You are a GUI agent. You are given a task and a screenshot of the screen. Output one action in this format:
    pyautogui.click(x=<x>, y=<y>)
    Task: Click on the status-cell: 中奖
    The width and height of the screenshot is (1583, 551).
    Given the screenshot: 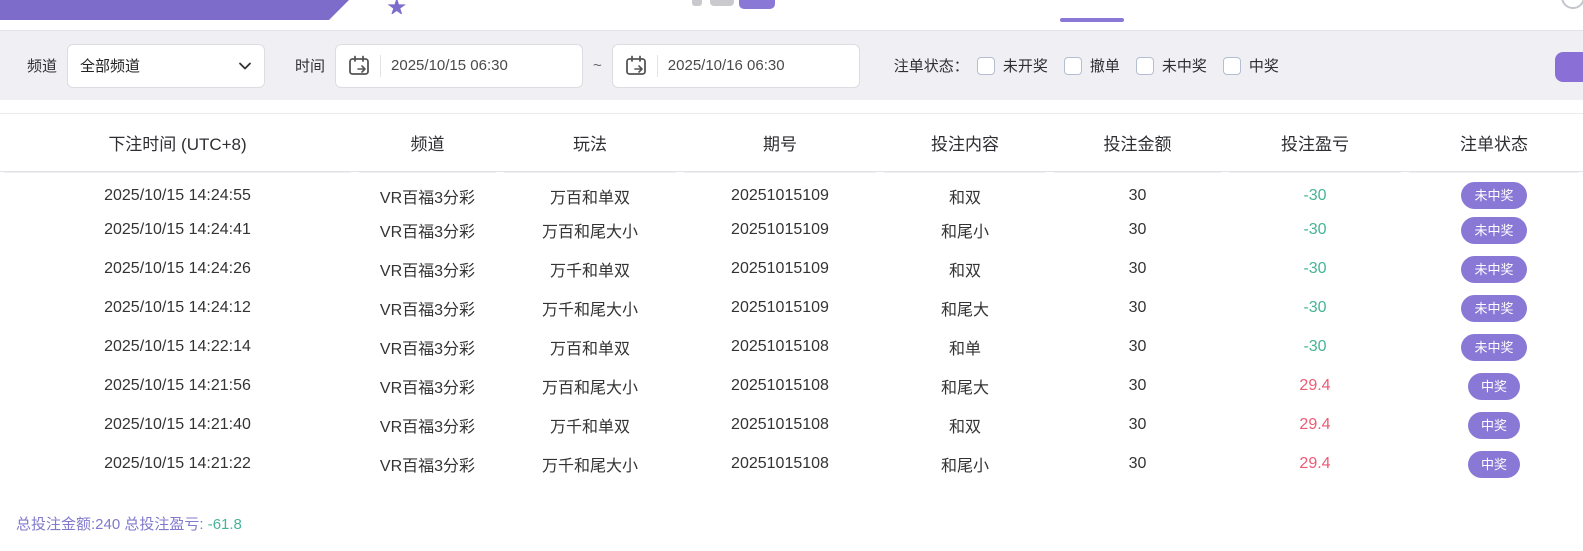 What is the action you would take?
    pyautogui.click(x=1494, y=464)
    